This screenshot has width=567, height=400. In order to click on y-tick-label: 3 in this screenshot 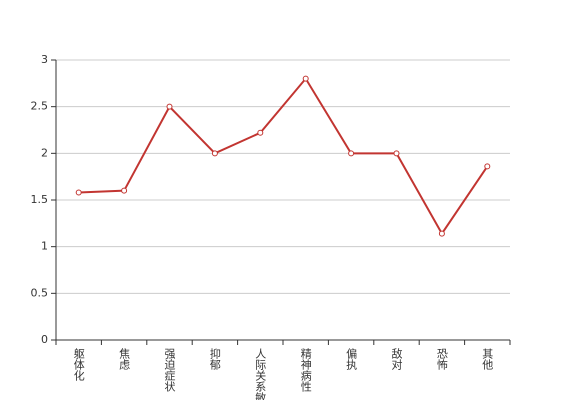, I will do `click(44, 59)`.